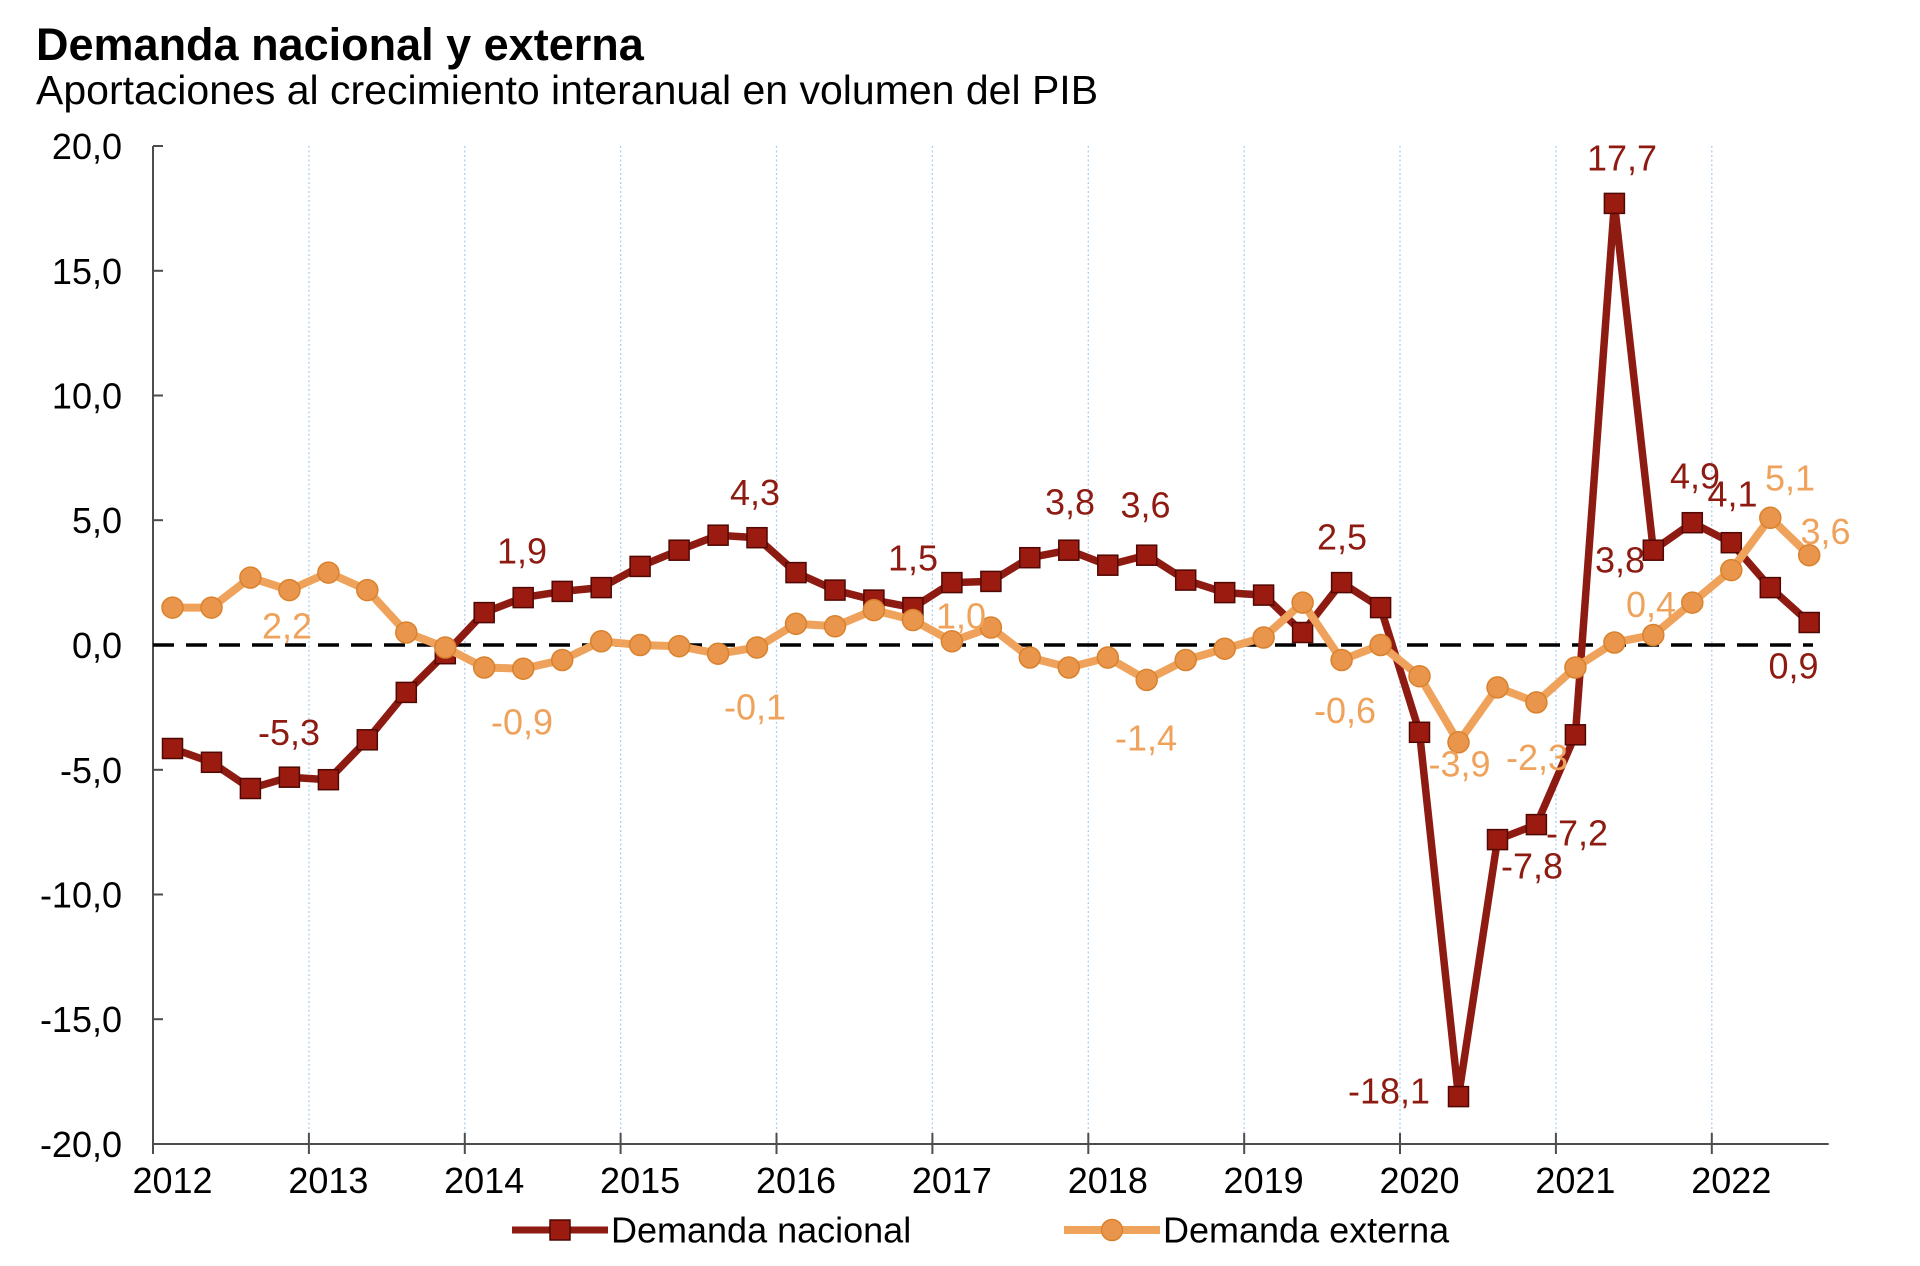 The image size is (1920, 1266). Describe the element at coordinates (640, 1180) in the screenshot. I see `svg-text: 2015` at that location.